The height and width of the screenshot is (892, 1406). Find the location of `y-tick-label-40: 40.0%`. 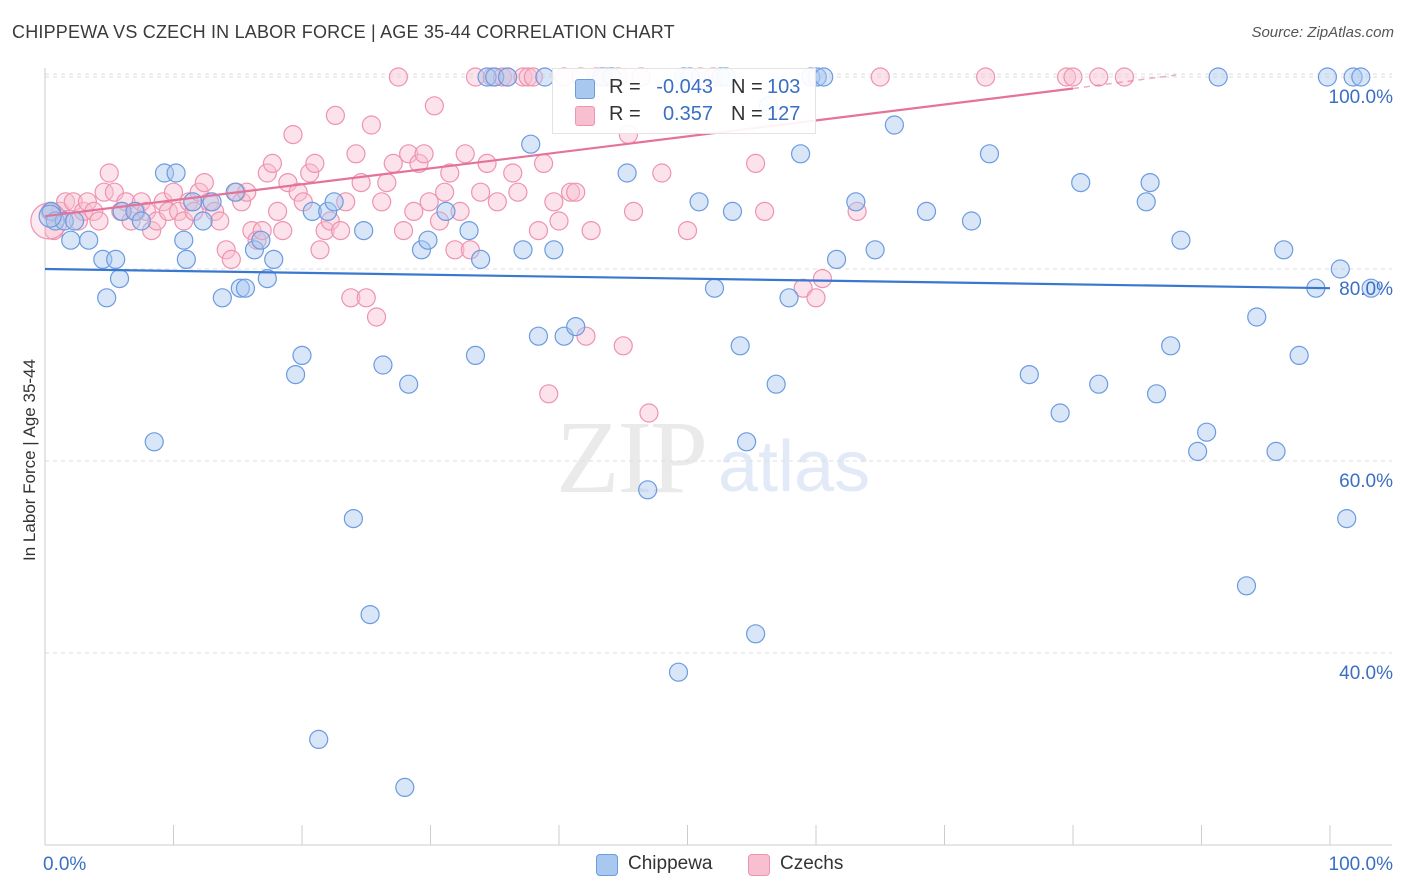

y-tick-label-40: 40.0% is located at coordinates (1366, 673).